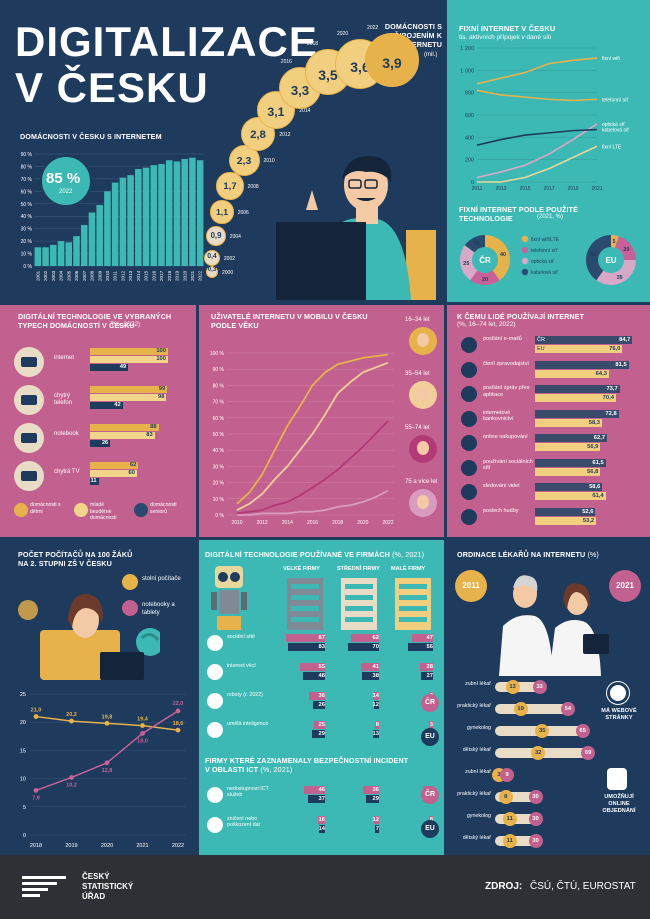 This screenshot has height=919, width=650. I want to click on pie-value: 25, so click(466, 264).